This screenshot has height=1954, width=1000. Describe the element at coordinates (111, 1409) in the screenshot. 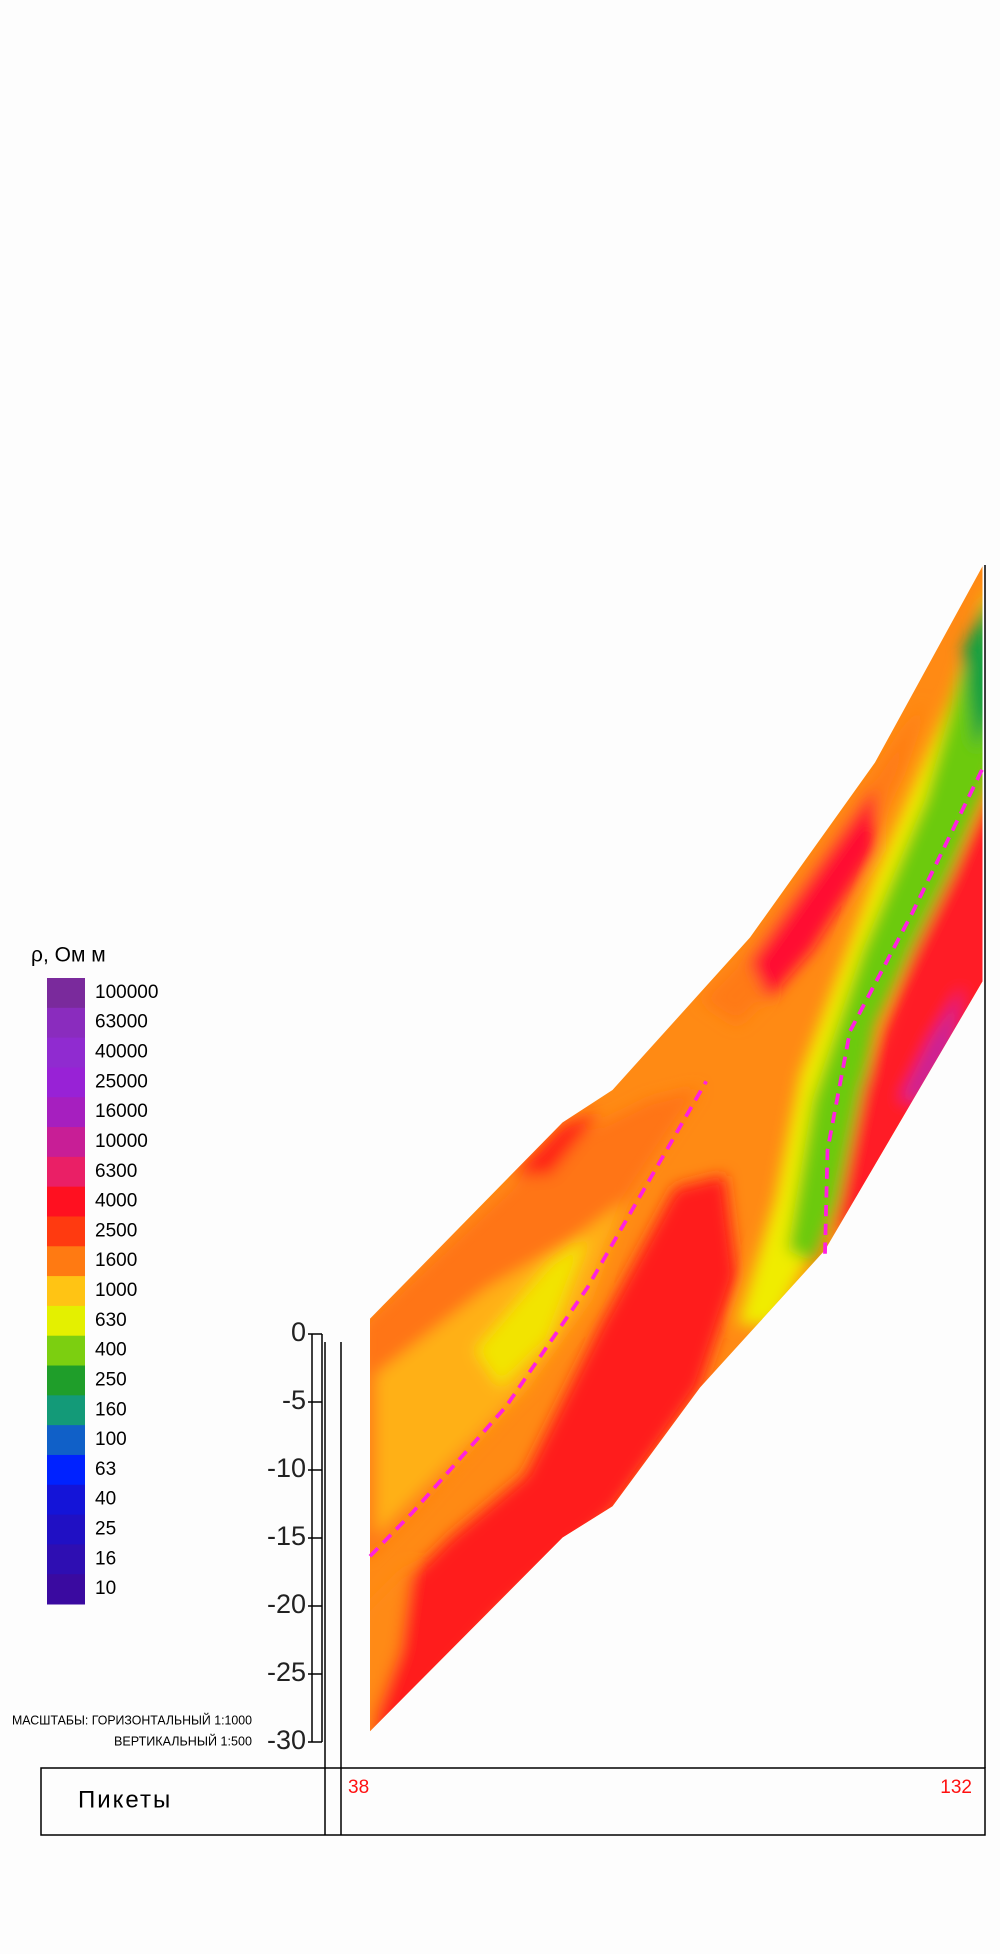

I see `legend-label: 160` at that location.